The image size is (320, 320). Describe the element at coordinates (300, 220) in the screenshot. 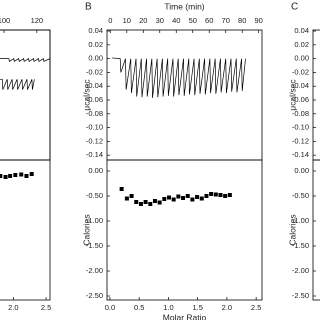

I see `y-tick-label: -1.00` at that location.